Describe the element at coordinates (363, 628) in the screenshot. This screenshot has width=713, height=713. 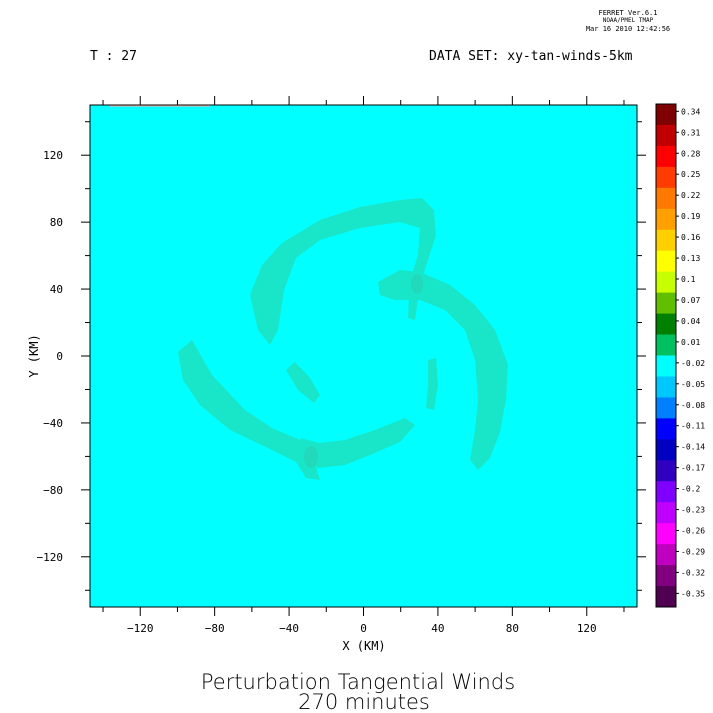
I see `x-tick-label: 0` at that location.